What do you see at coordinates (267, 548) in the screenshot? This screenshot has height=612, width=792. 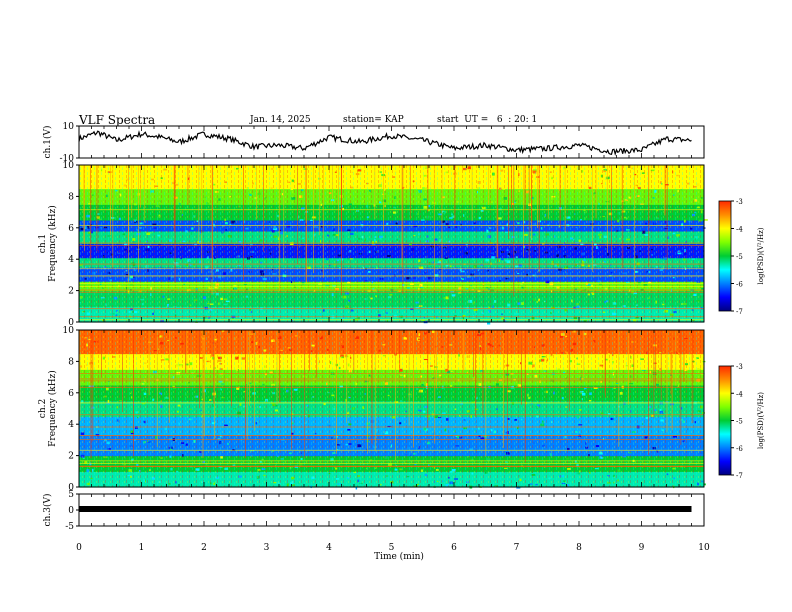 I see `x-tick-label: 3` at bounding box center [267, 548].